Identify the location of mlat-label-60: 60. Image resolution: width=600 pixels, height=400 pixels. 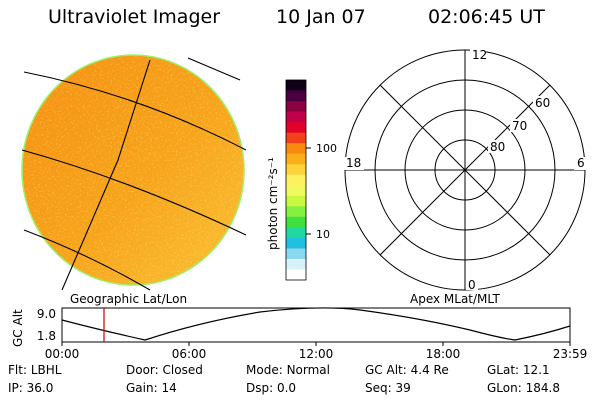
(542, 103).